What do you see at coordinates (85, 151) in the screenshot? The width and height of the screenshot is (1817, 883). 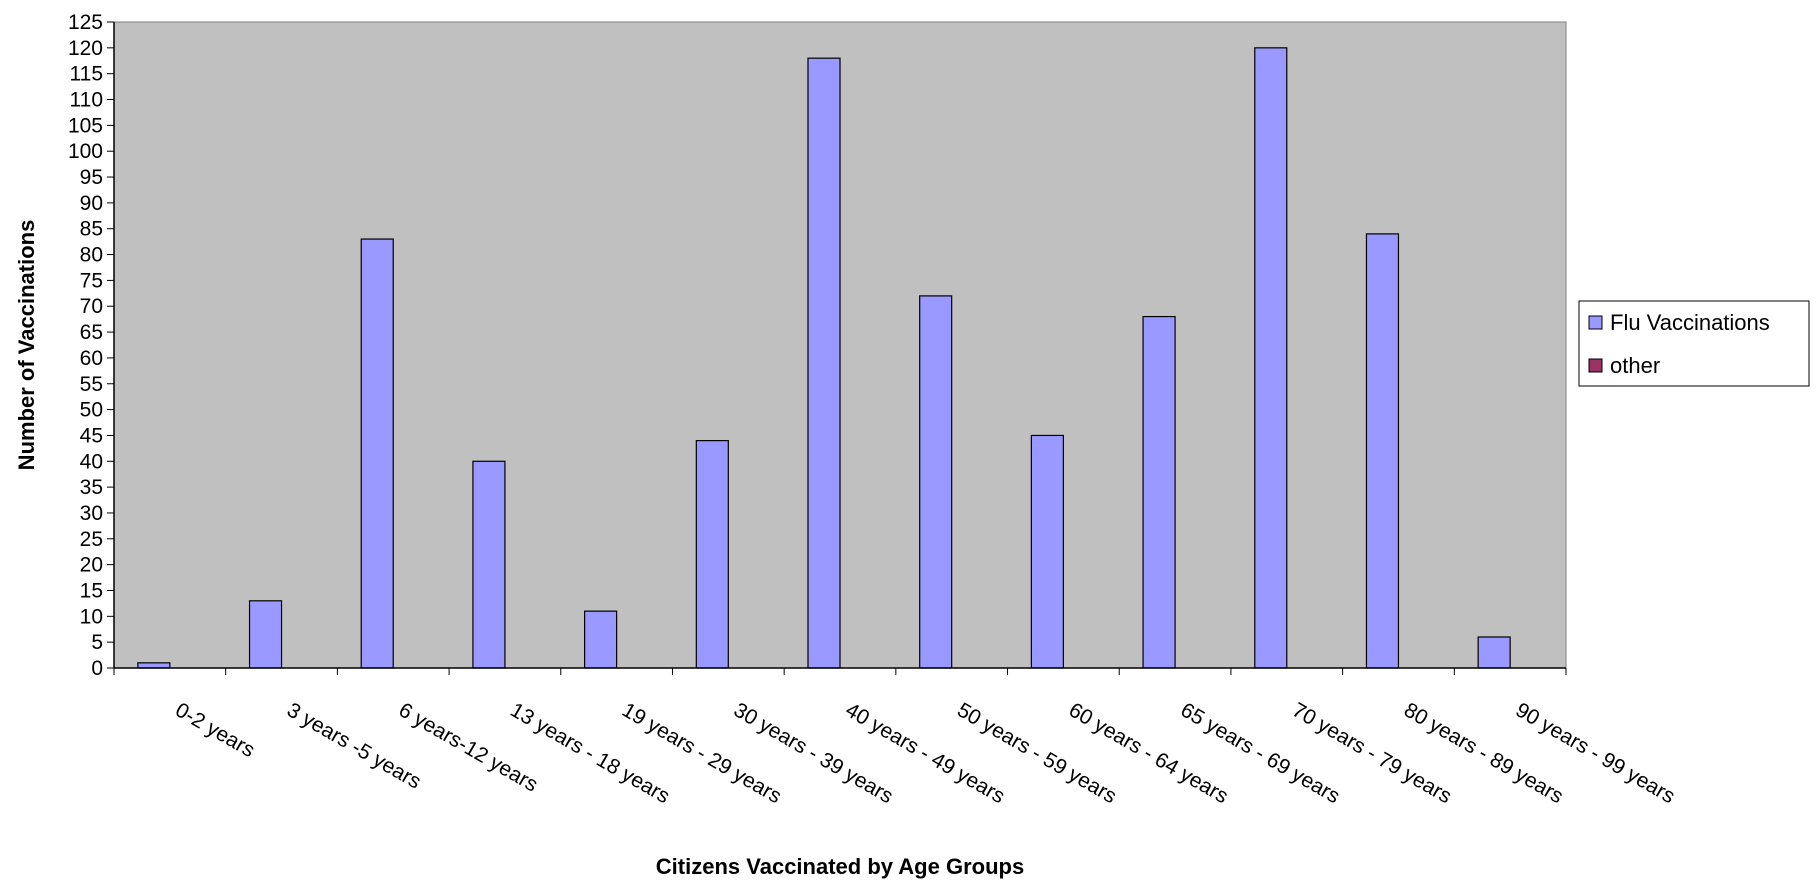 I see `y-tick-label: 100` at bounding box center [85, 151].